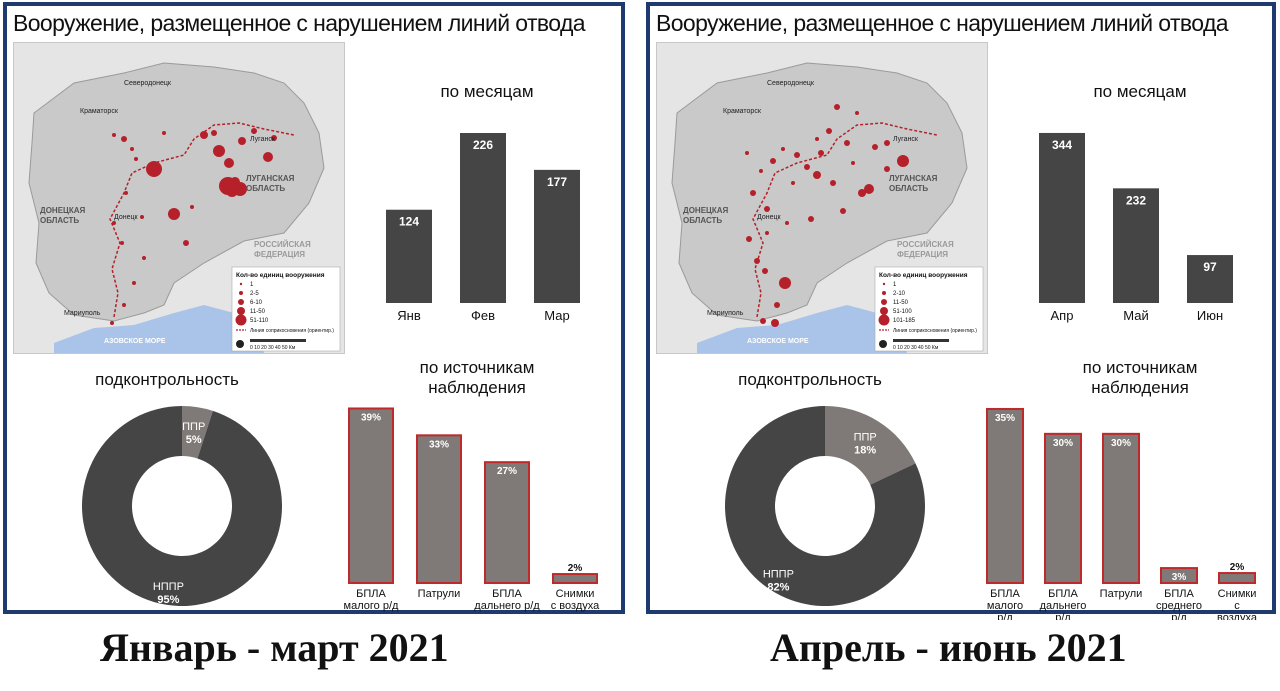  Describe the element at coordinates (371, 417) in the screenshot. I see `bar-value-label: 39%` at that location.